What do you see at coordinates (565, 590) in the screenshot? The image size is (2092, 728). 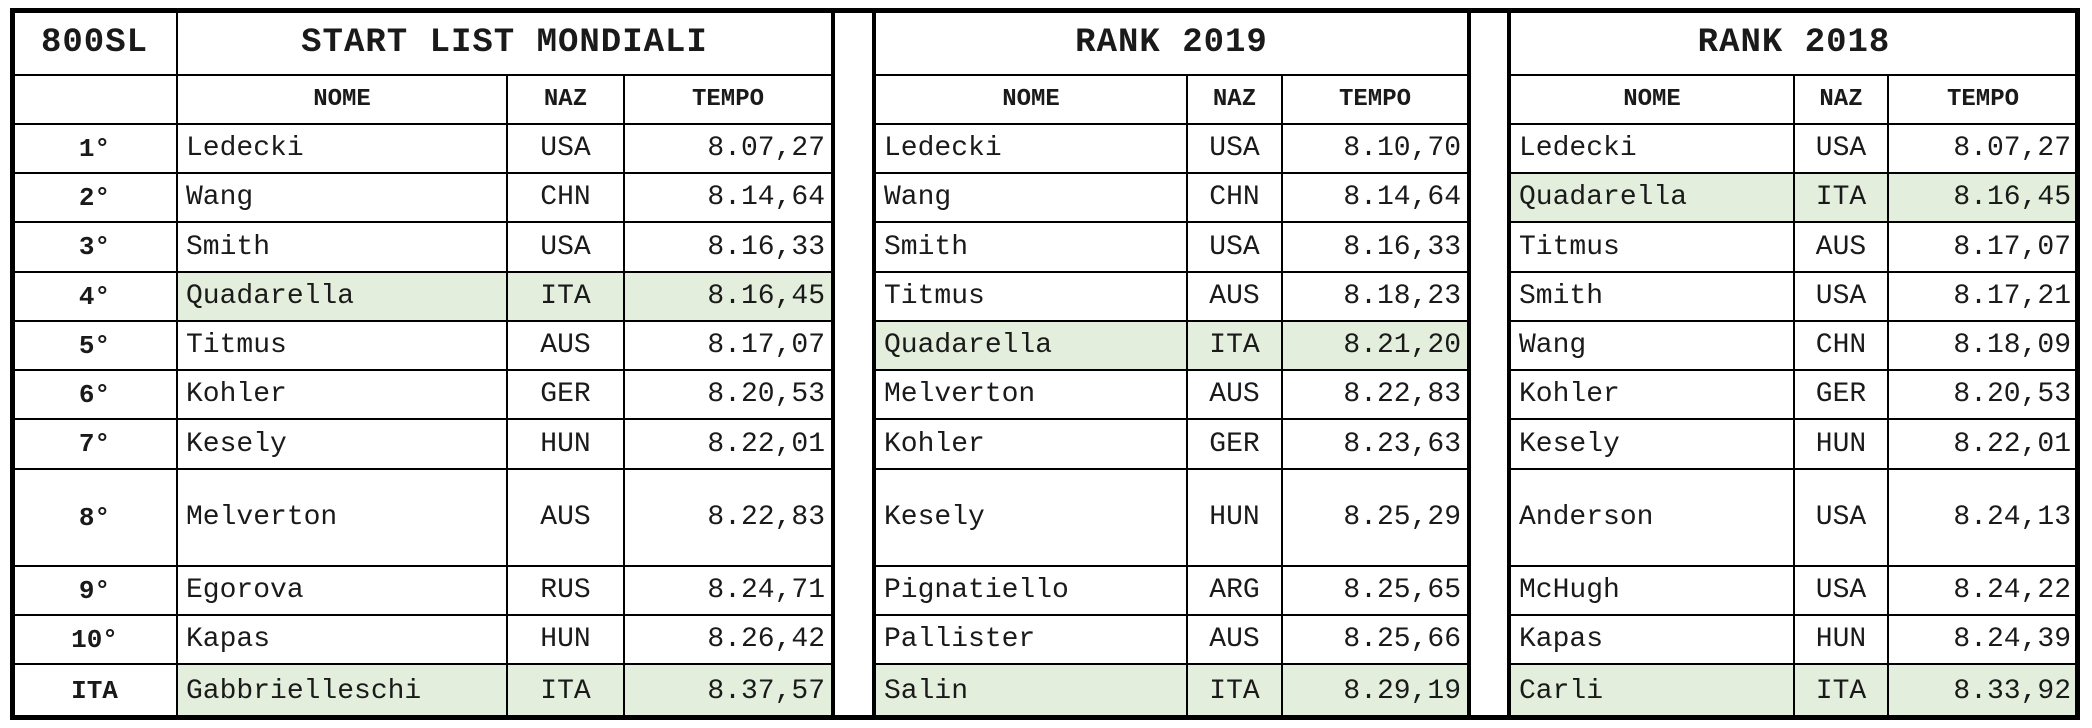 I see `cell-naz: RUS` at bounding box center [565, 590].